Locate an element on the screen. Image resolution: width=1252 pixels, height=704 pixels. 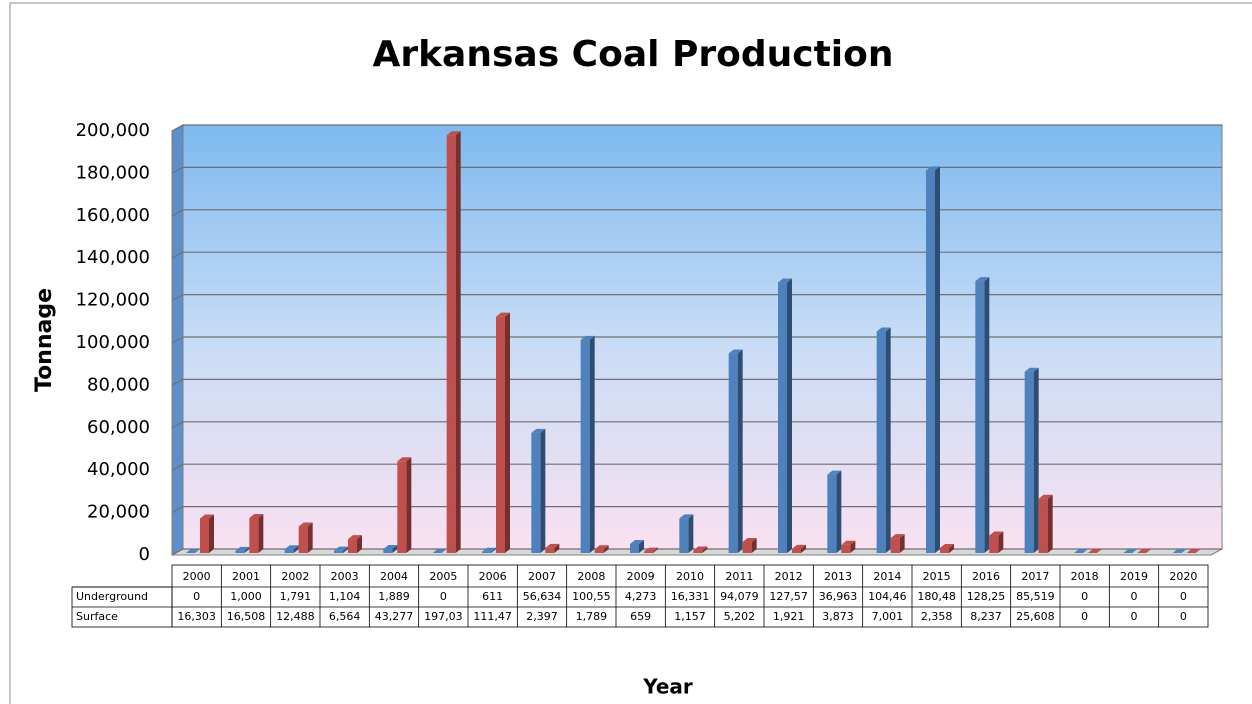
x-tick-label: 2018 is located at coordinates (1085, 576).